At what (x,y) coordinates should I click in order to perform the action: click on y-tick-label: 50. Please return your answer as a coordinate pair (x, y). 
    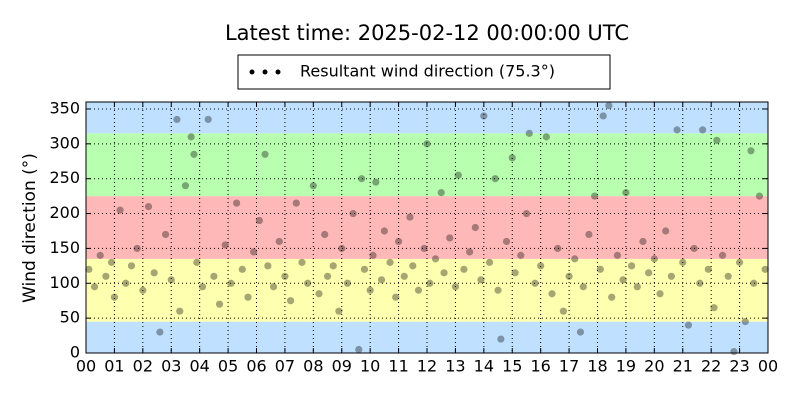
    Looking at the image, I should click on (70, 317).